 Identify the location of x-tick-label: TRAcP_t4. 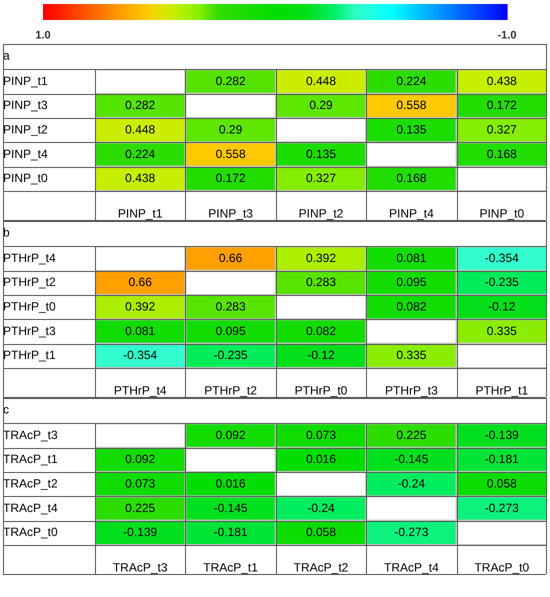
(412, 567).